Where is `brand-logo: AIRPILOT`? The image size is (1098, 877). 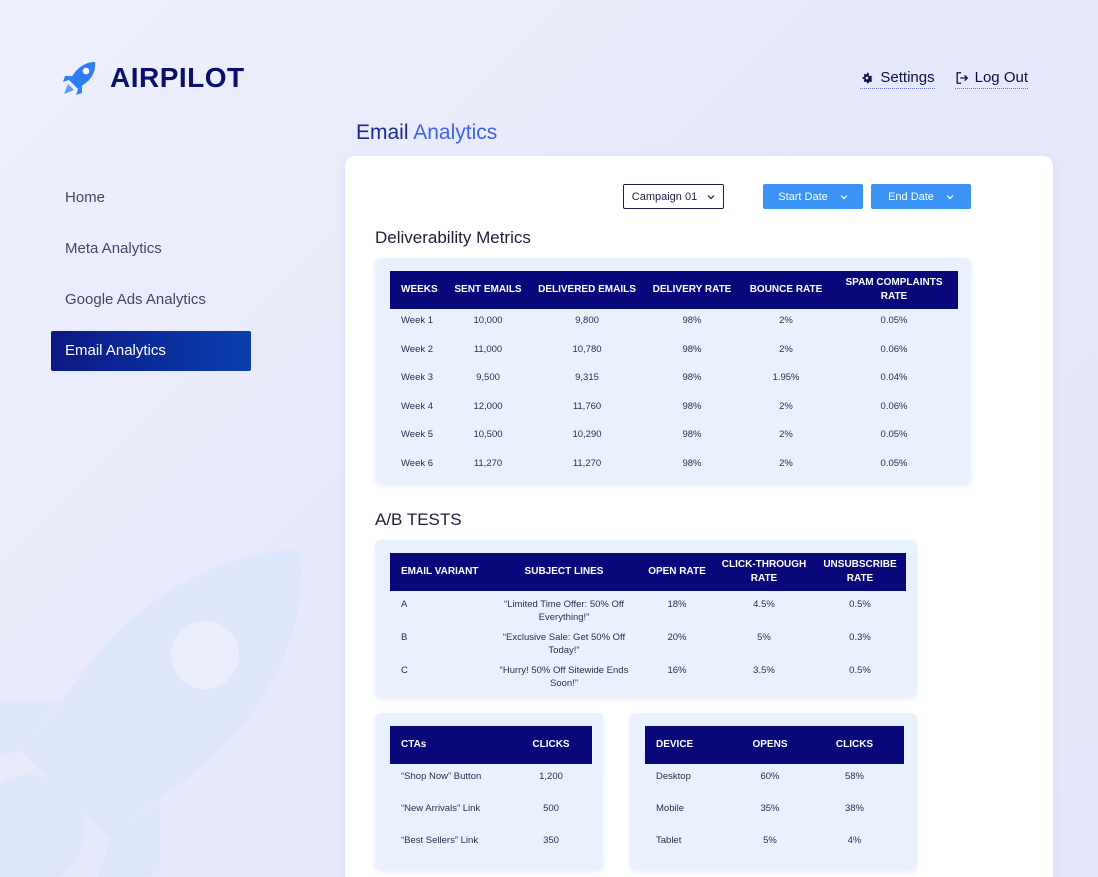 brand-logo: AIRPILOT is located at coordinates (153, 78).